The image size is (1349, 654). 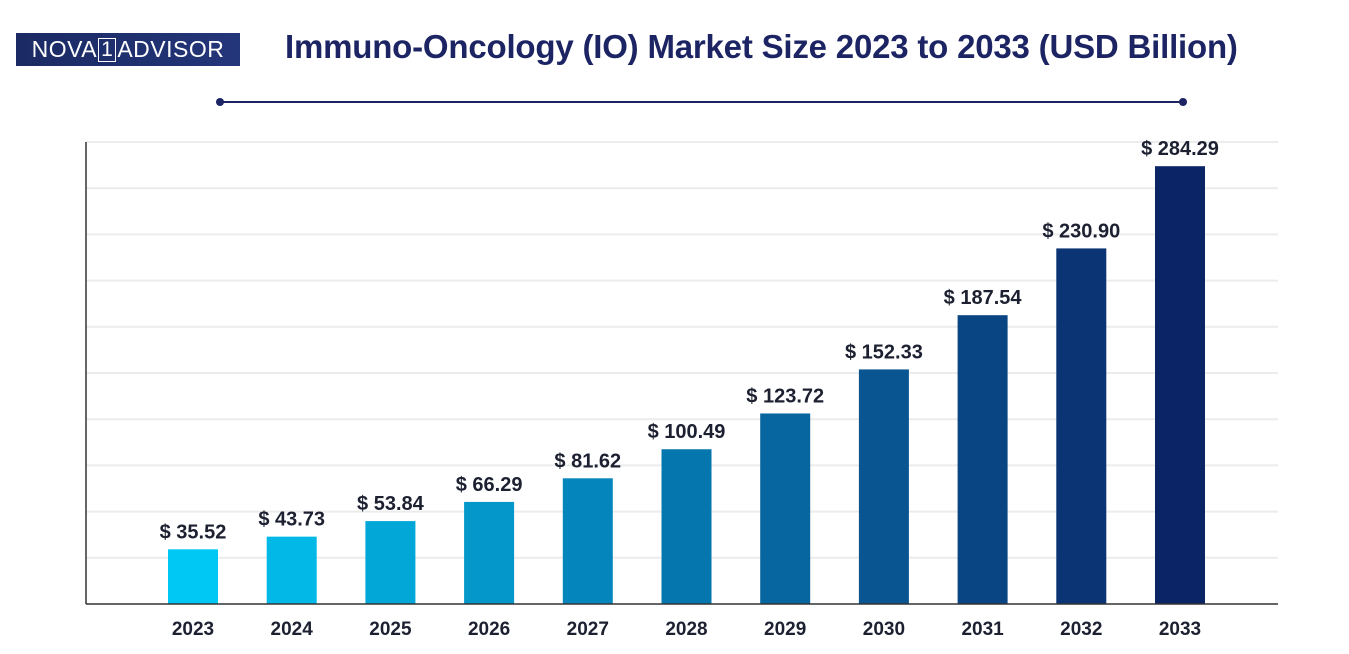 What do you see at coordinates (686, 526) in the screenshot?
I see `bar-2028` at bounding box center [686, 526].